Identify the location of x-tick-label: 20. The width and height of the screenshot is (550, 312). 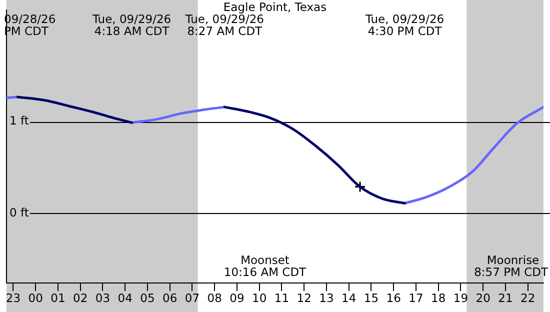
(483, 297).